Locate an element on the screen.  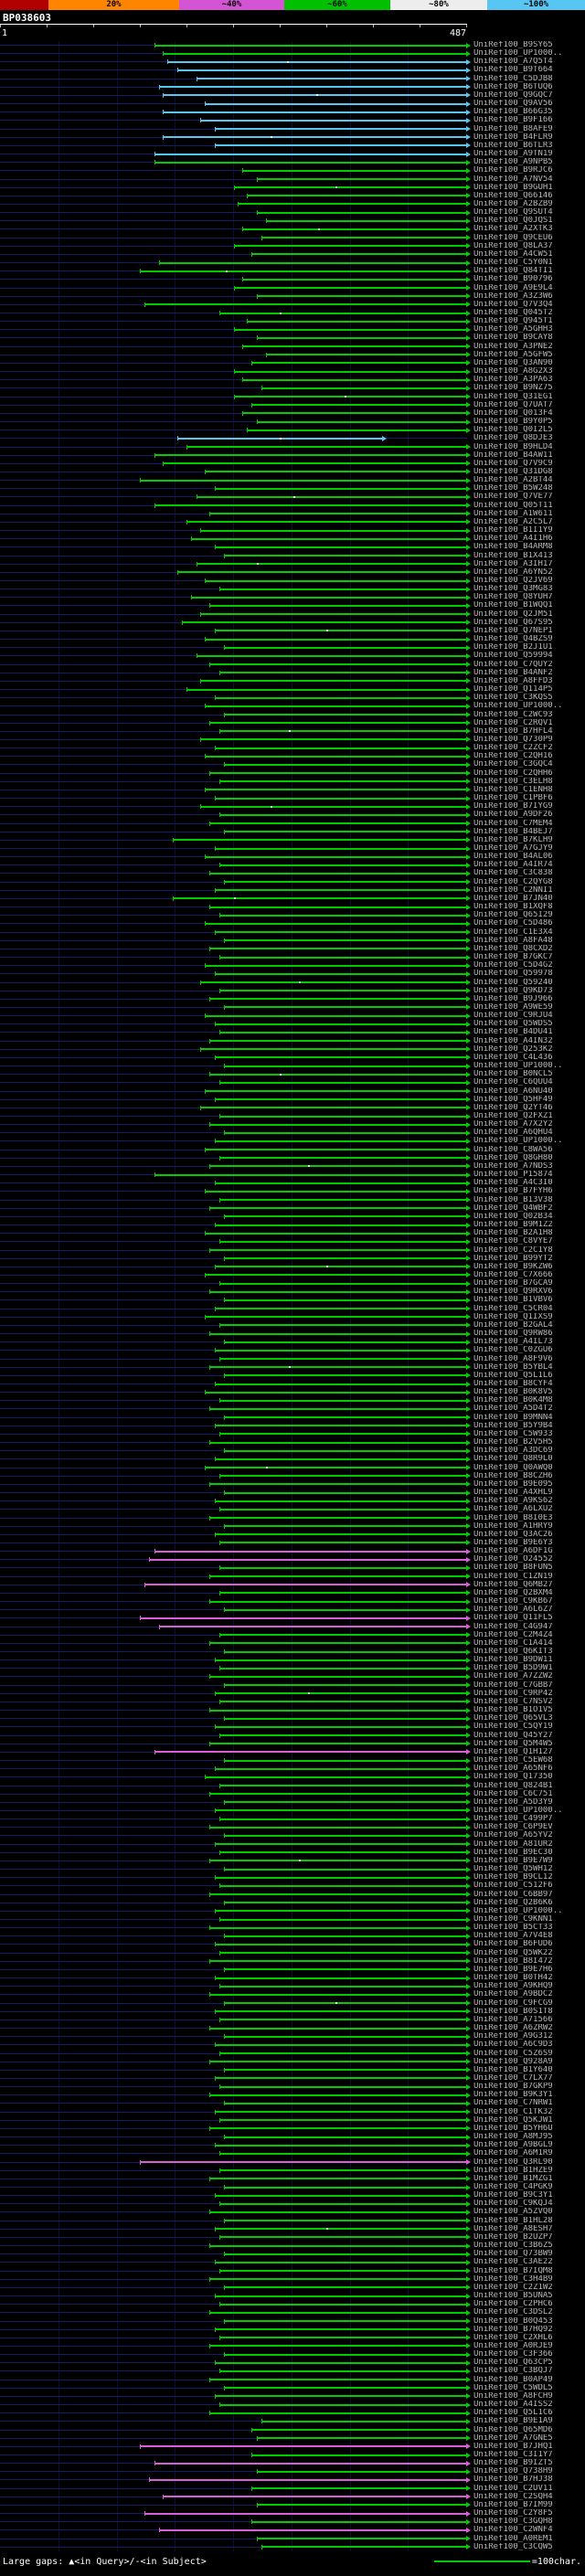
hit-label: UniRef100_C499P7 is located at coordinates (513, 1819).